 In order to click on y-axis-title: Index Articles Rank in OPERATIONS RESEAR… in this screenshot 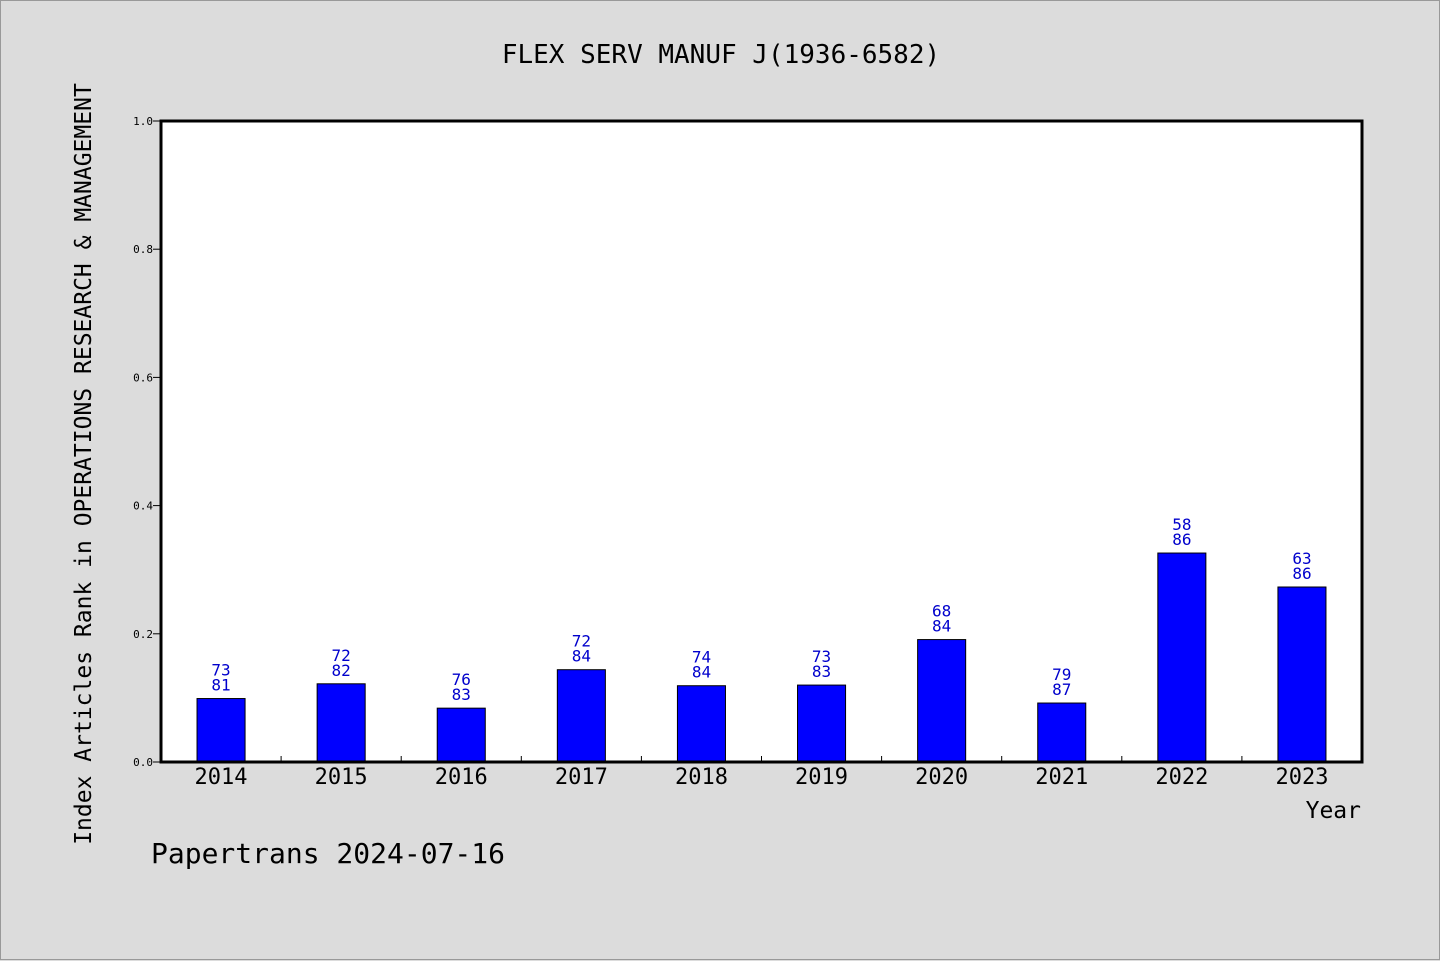, I will do `click(84, 464)`.